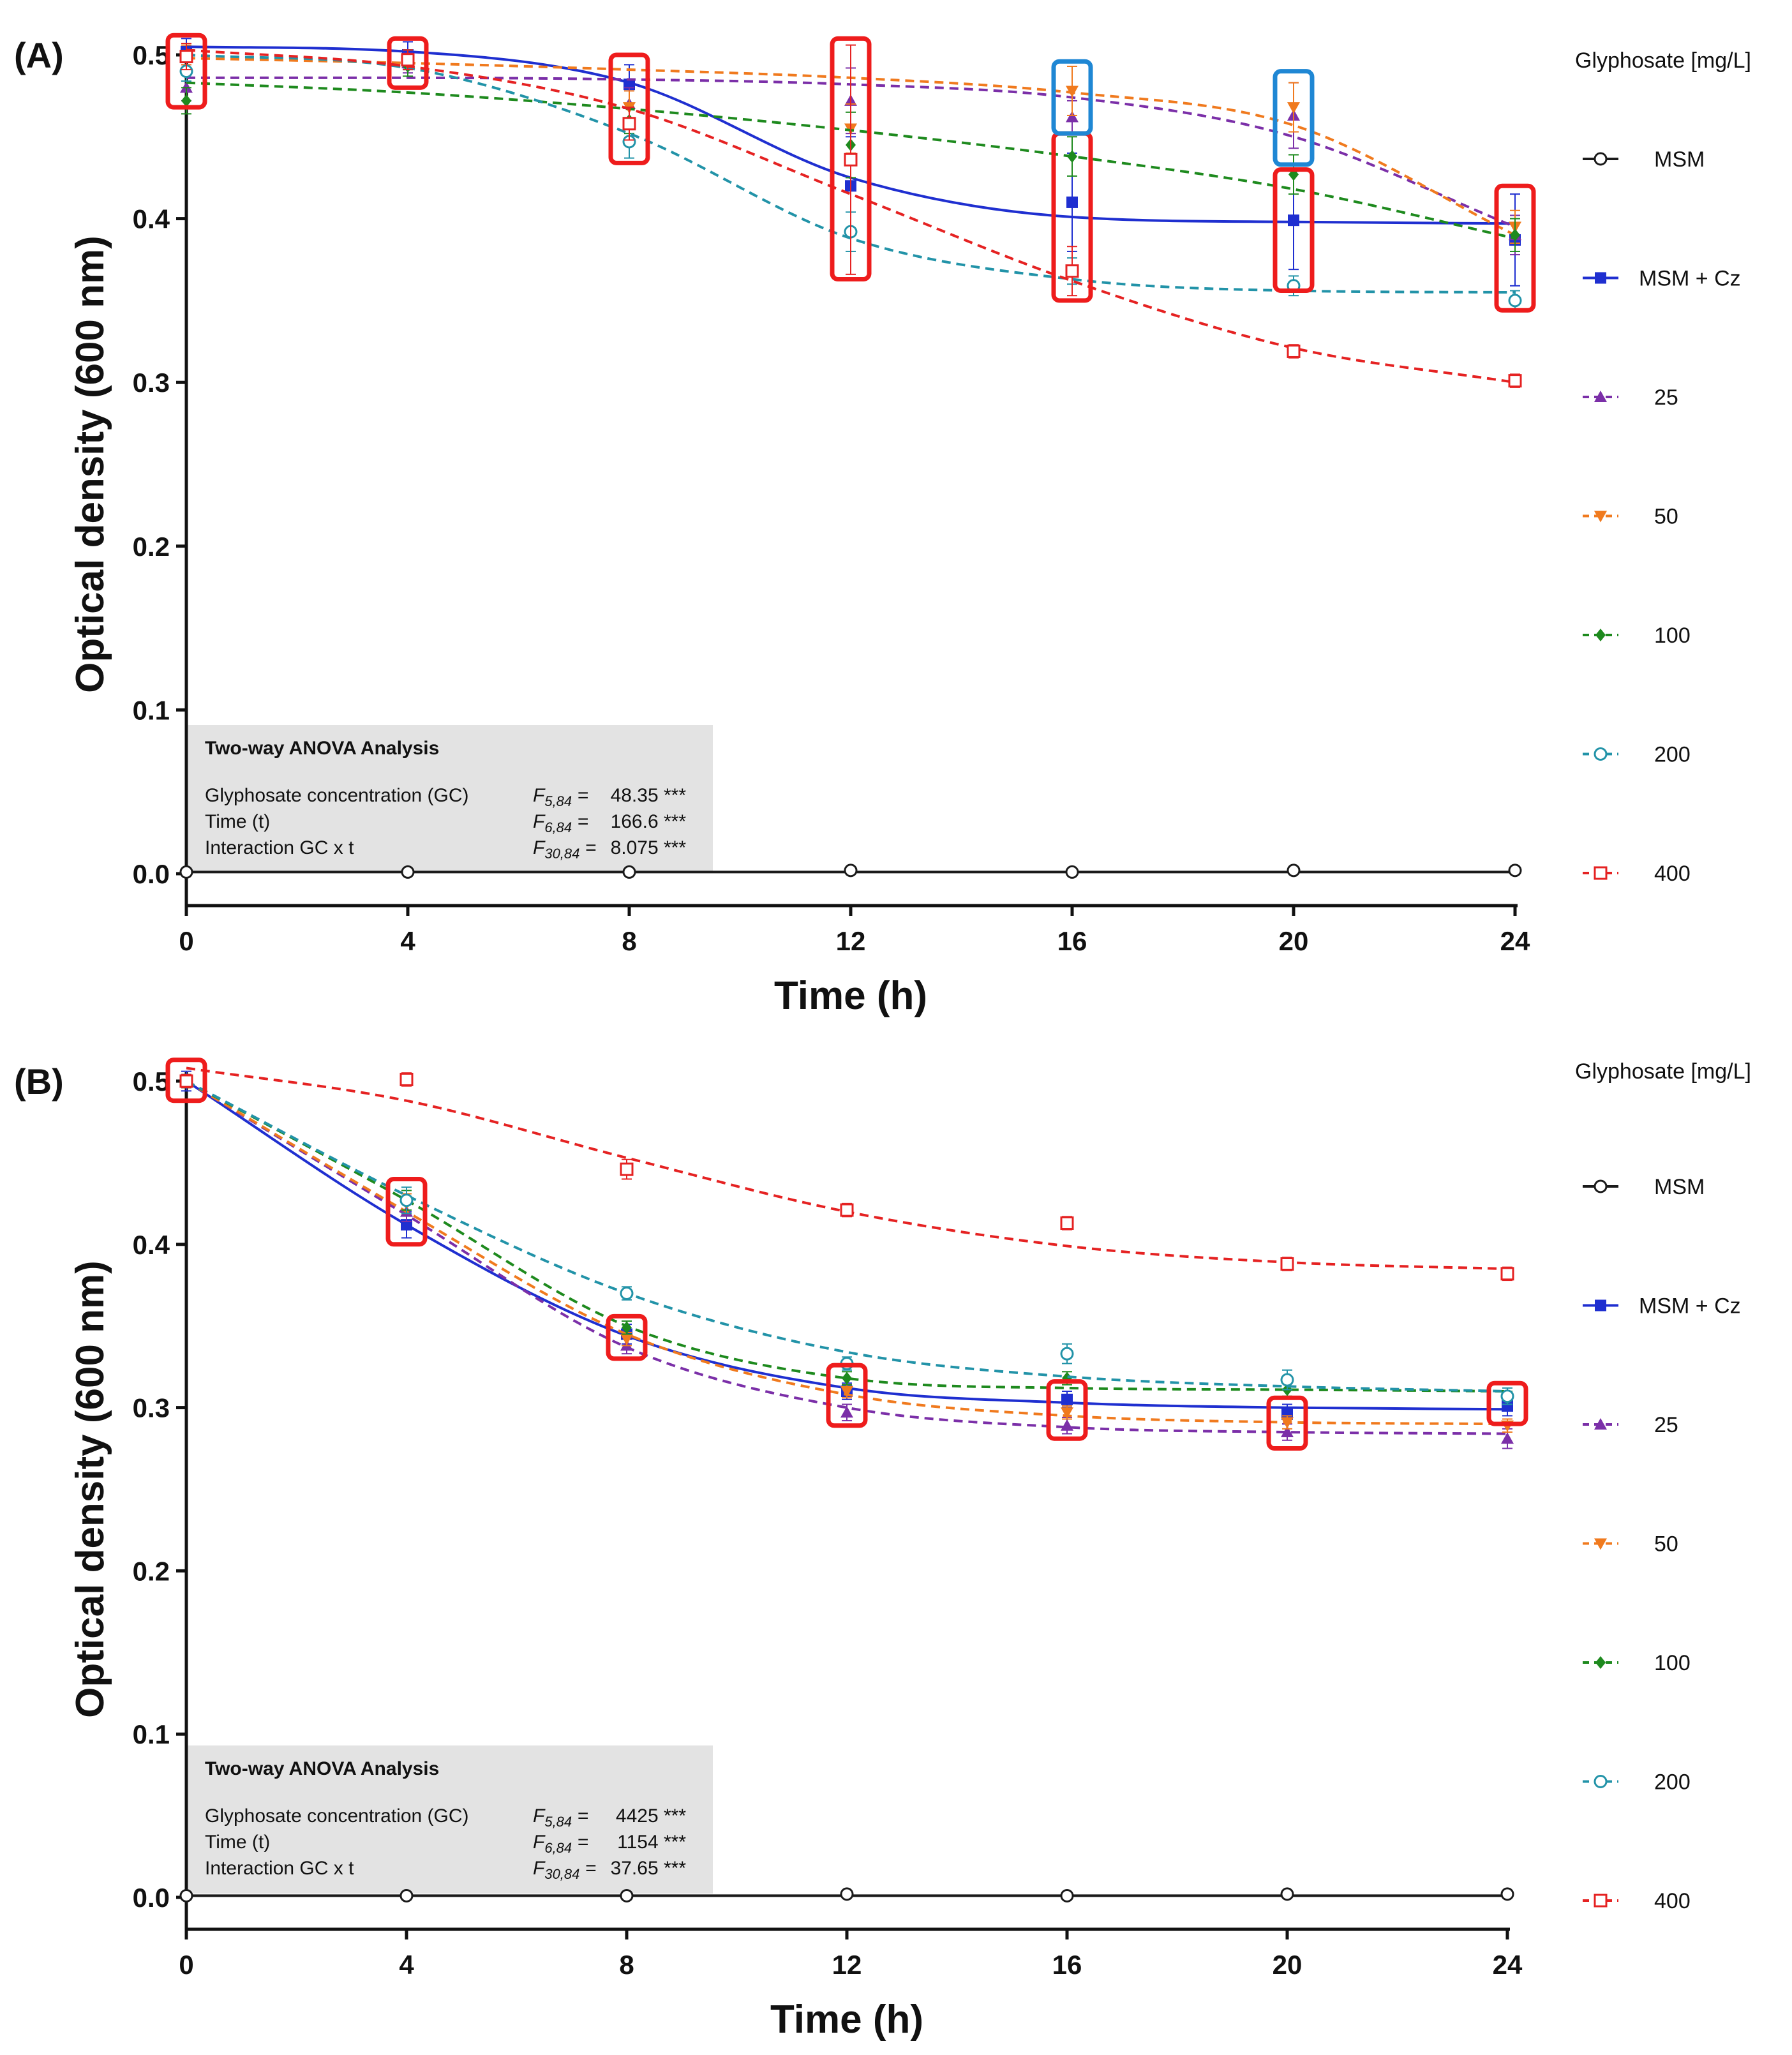  I want to click on anova-f-statistic: F6,84 =, so click(560, 1844).